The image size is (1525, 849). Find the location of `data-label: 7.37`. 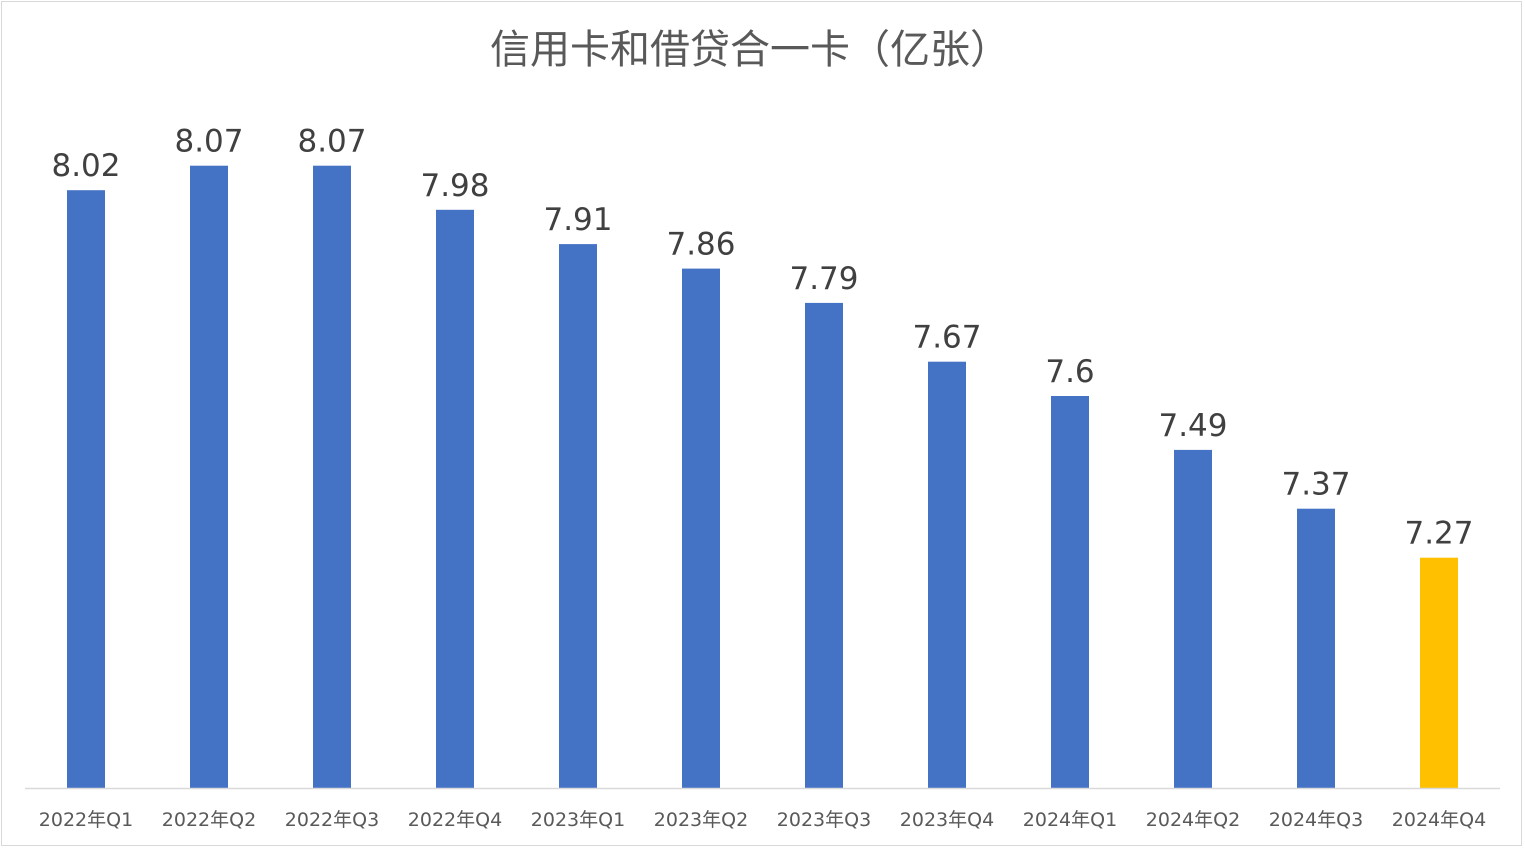

data-label: 7.37 is located at coordinates (1315, 485).